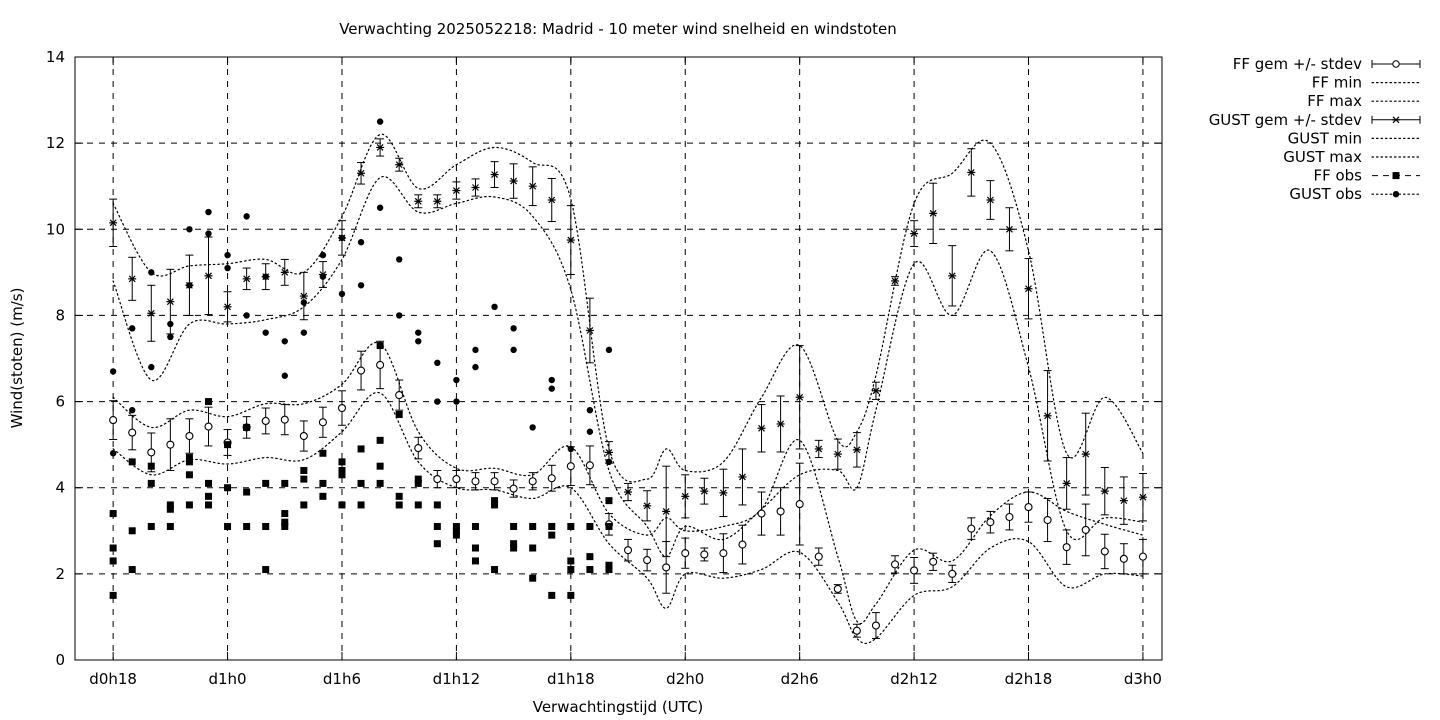 Image resolution: width=1440 pixels, height=720 pixels. Describe the element at coordinates (1297, 64) in the screenshot. I see `legend-label: FF gem +/- stdev` at that location.